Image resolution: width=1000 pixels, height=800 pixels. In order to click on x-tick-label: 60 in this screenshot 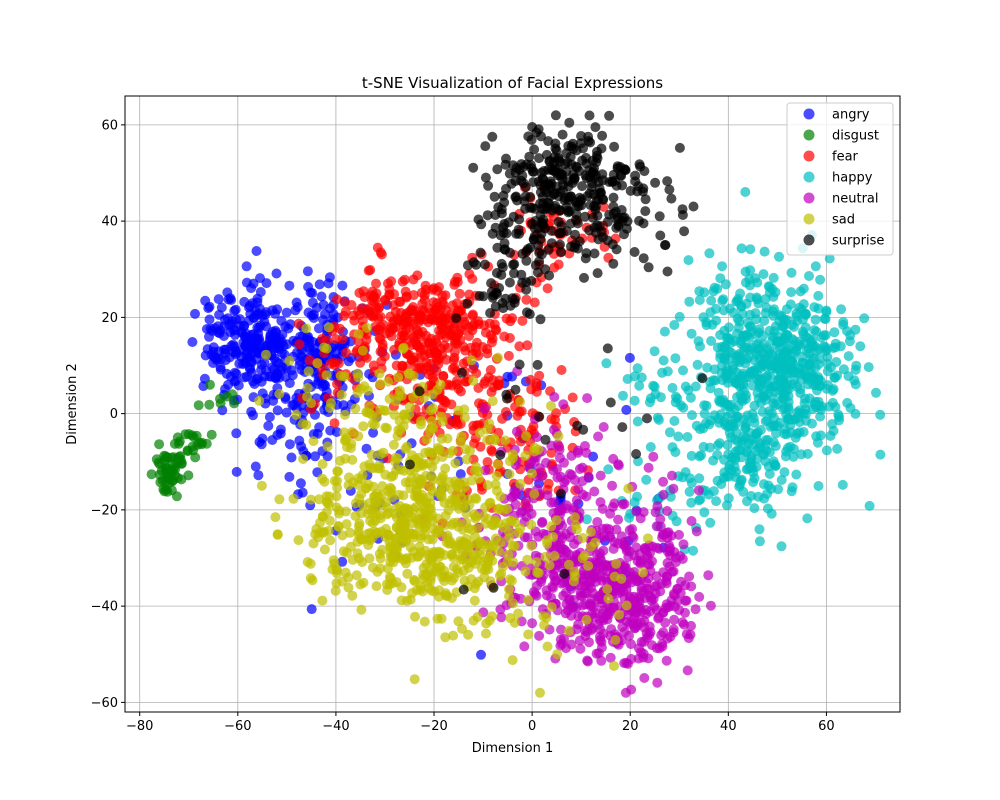, I will do `click(826, 726)`.